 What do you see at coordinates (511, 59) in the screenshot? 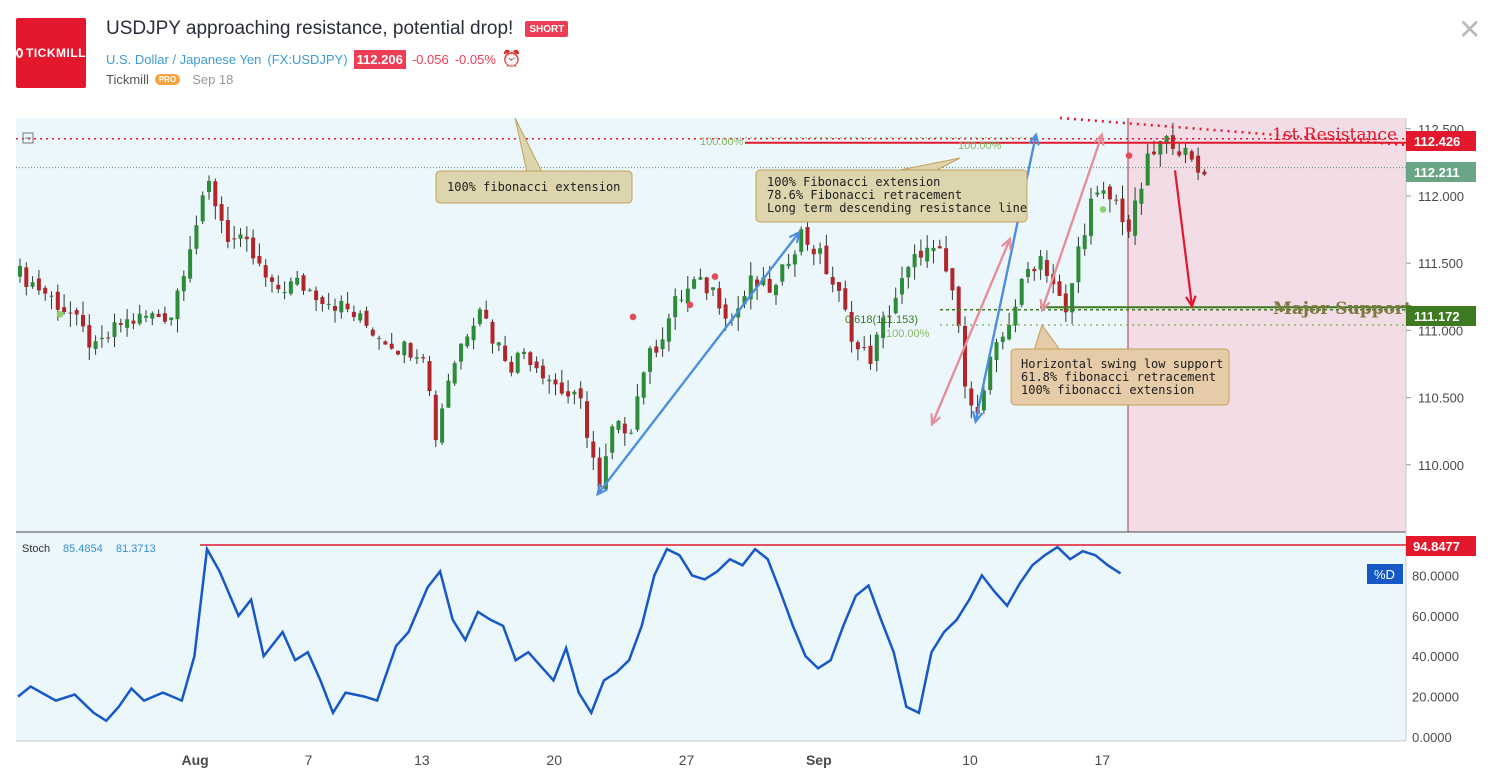
I see `alarm-clock-icon: ⏰` at bounding box center [511, 59].